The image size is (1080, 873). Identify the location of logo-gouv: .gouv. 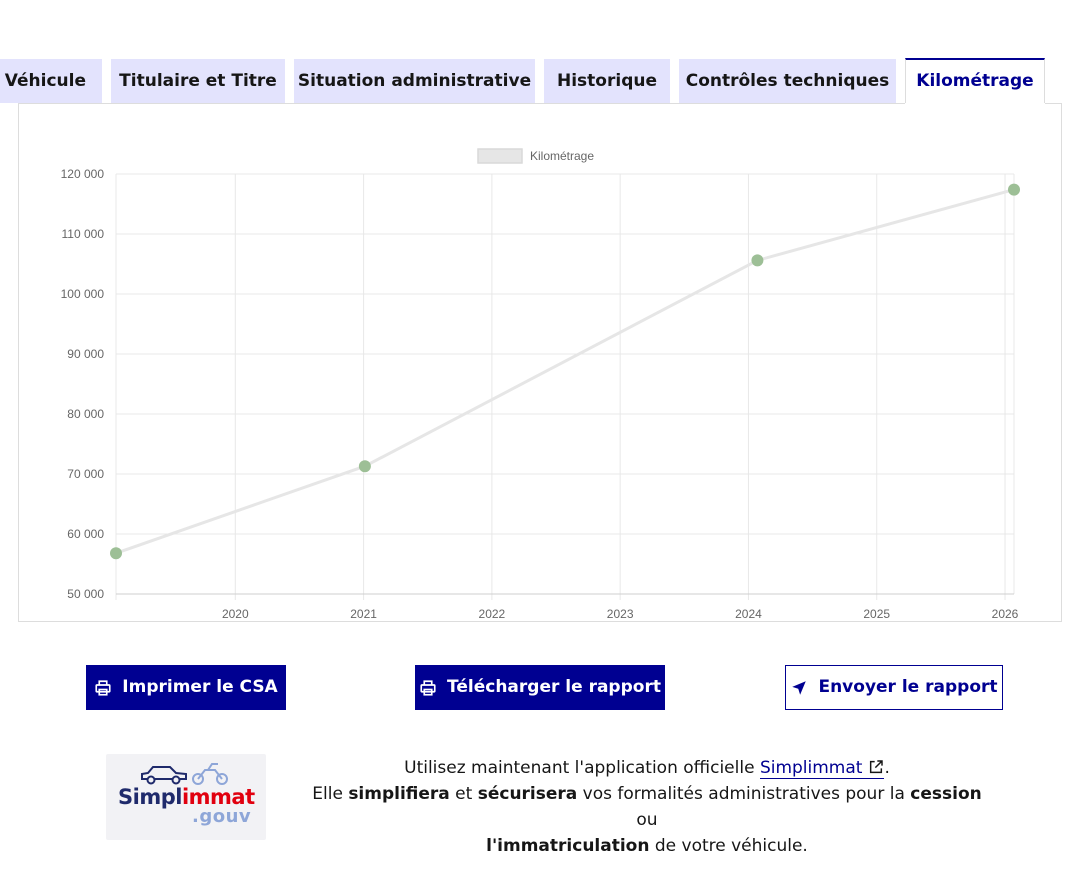
(222, 816).